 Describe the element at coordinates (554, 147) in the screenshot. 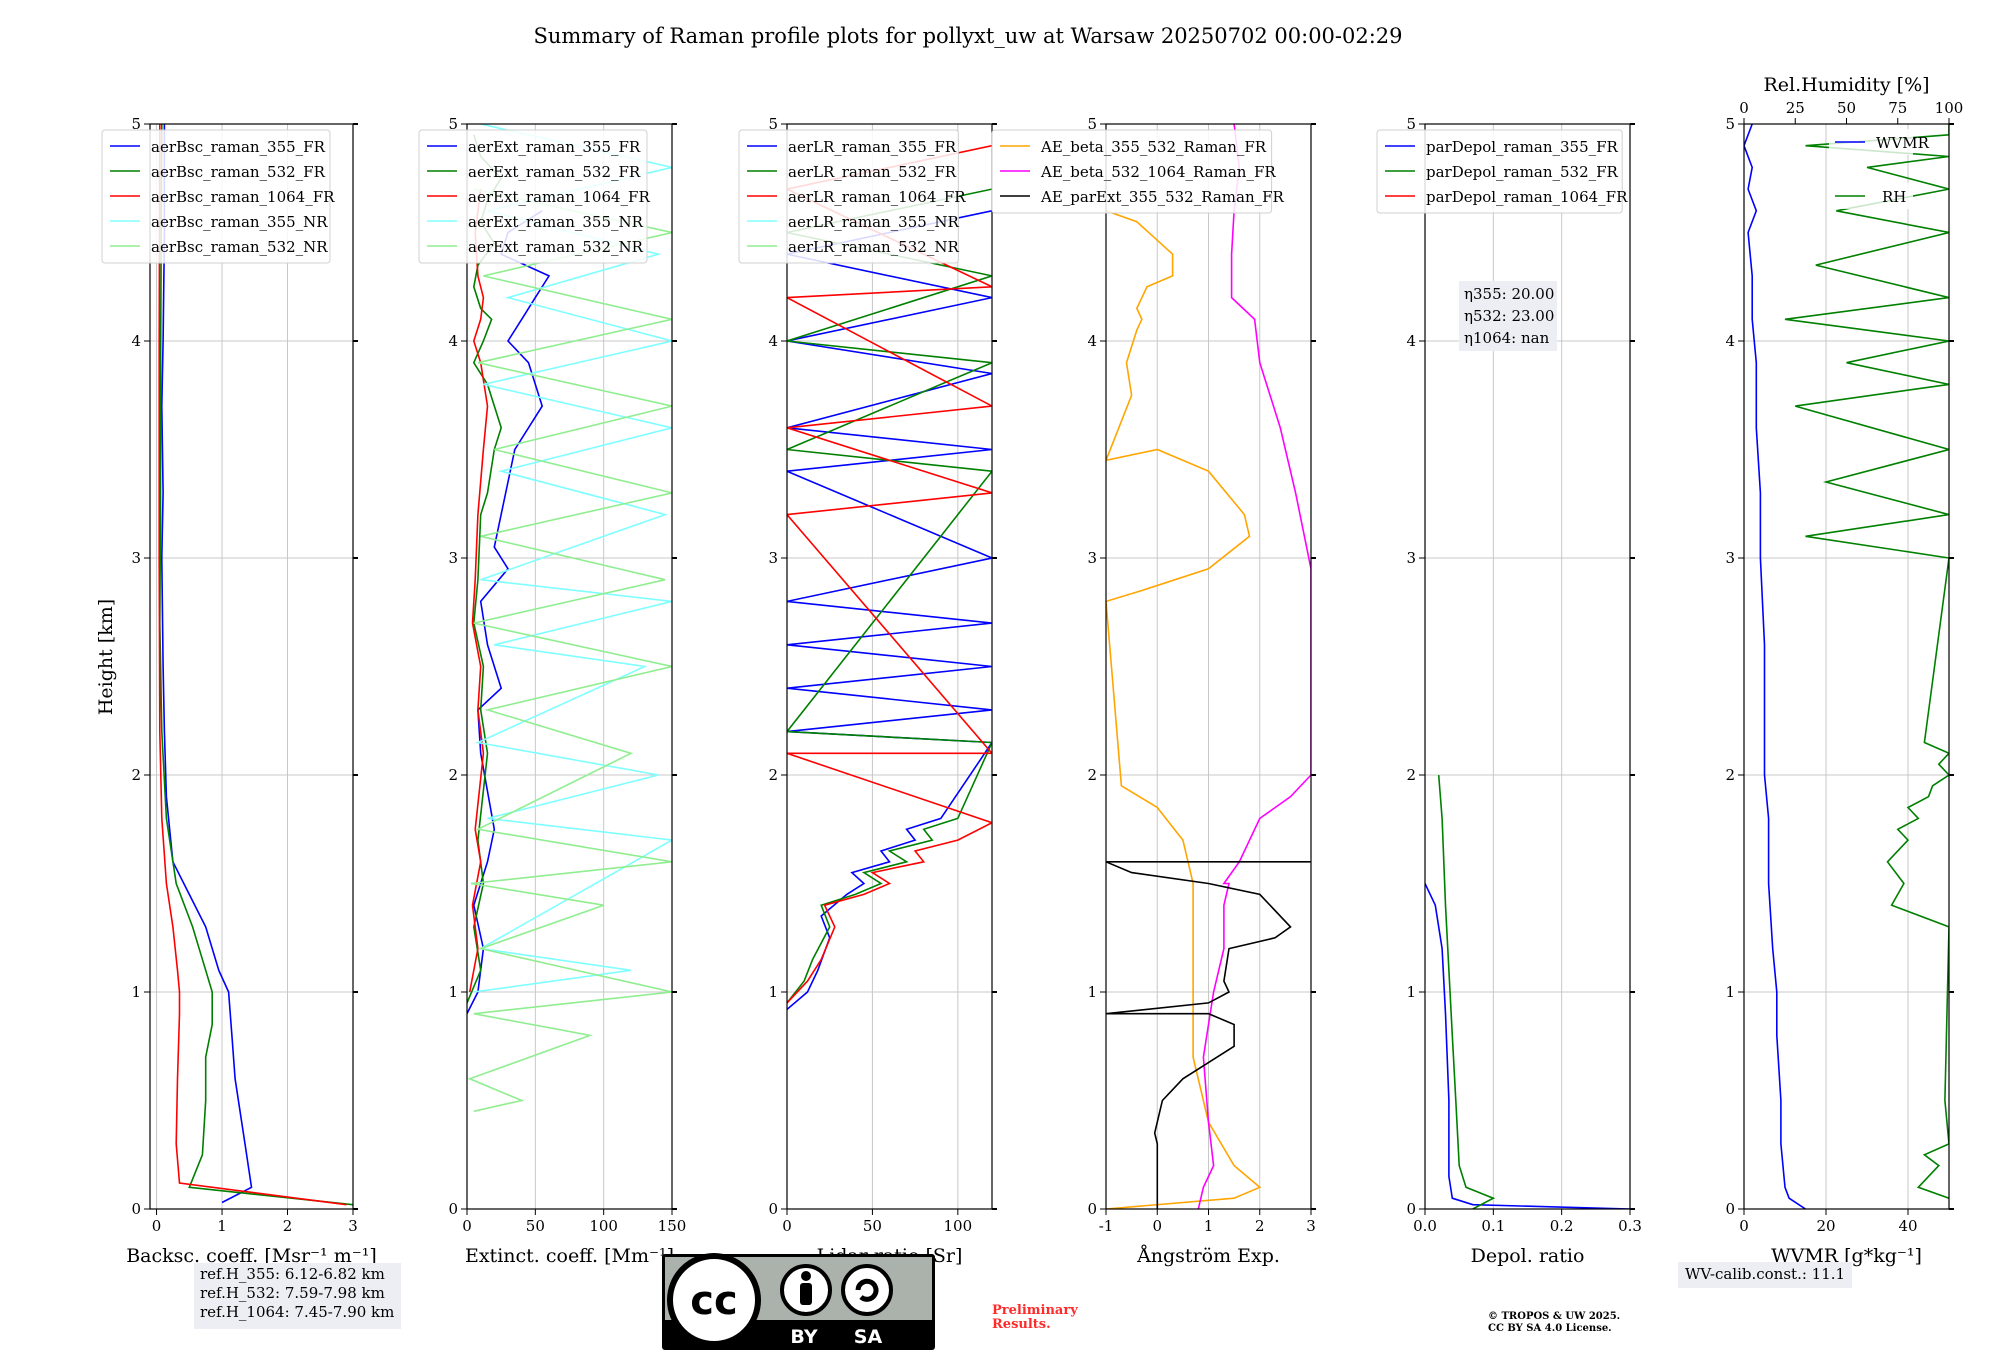

I see `legend-label: aerExt_raman_355_FR` at that location.